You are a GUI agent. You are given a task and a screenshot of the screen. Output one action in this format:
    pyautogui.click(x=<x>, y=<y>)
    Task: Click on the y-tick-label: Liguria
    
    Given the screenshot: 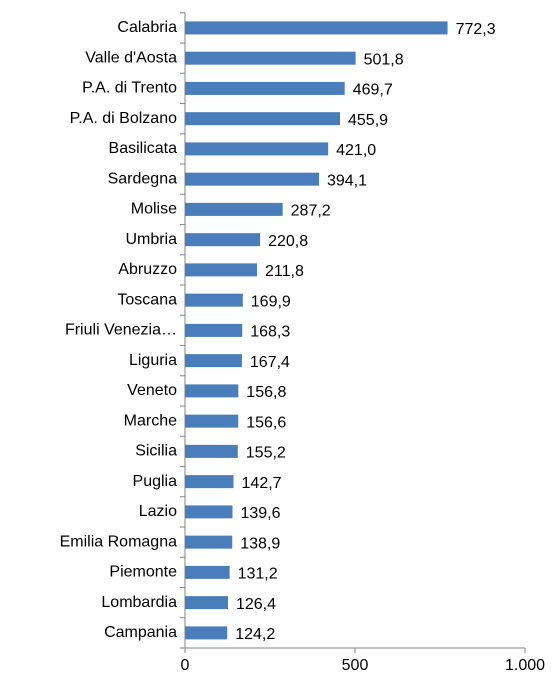 What is the action you would take?
    pyautogui.click(x=153, y=360)
    